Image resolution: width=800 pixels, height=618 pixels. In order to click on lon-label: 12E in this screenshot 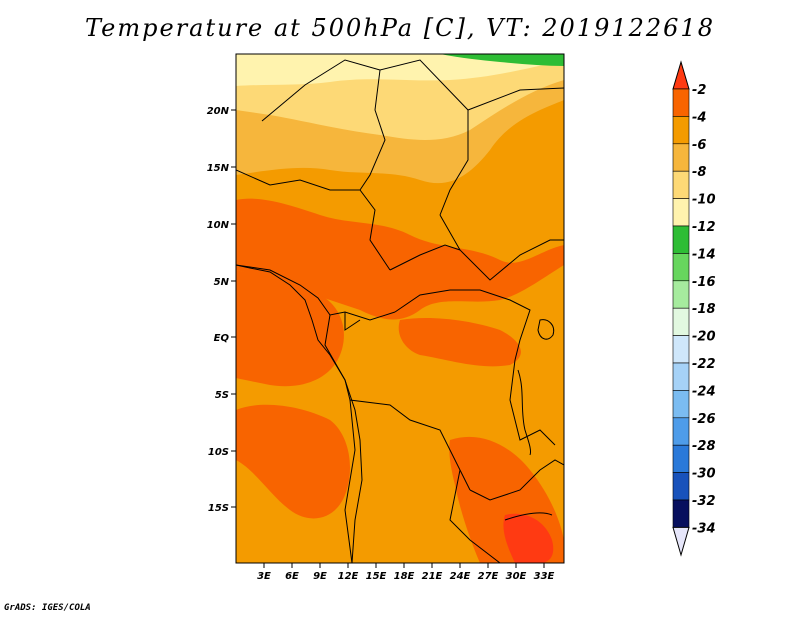, I will do `click(348, 576)`.